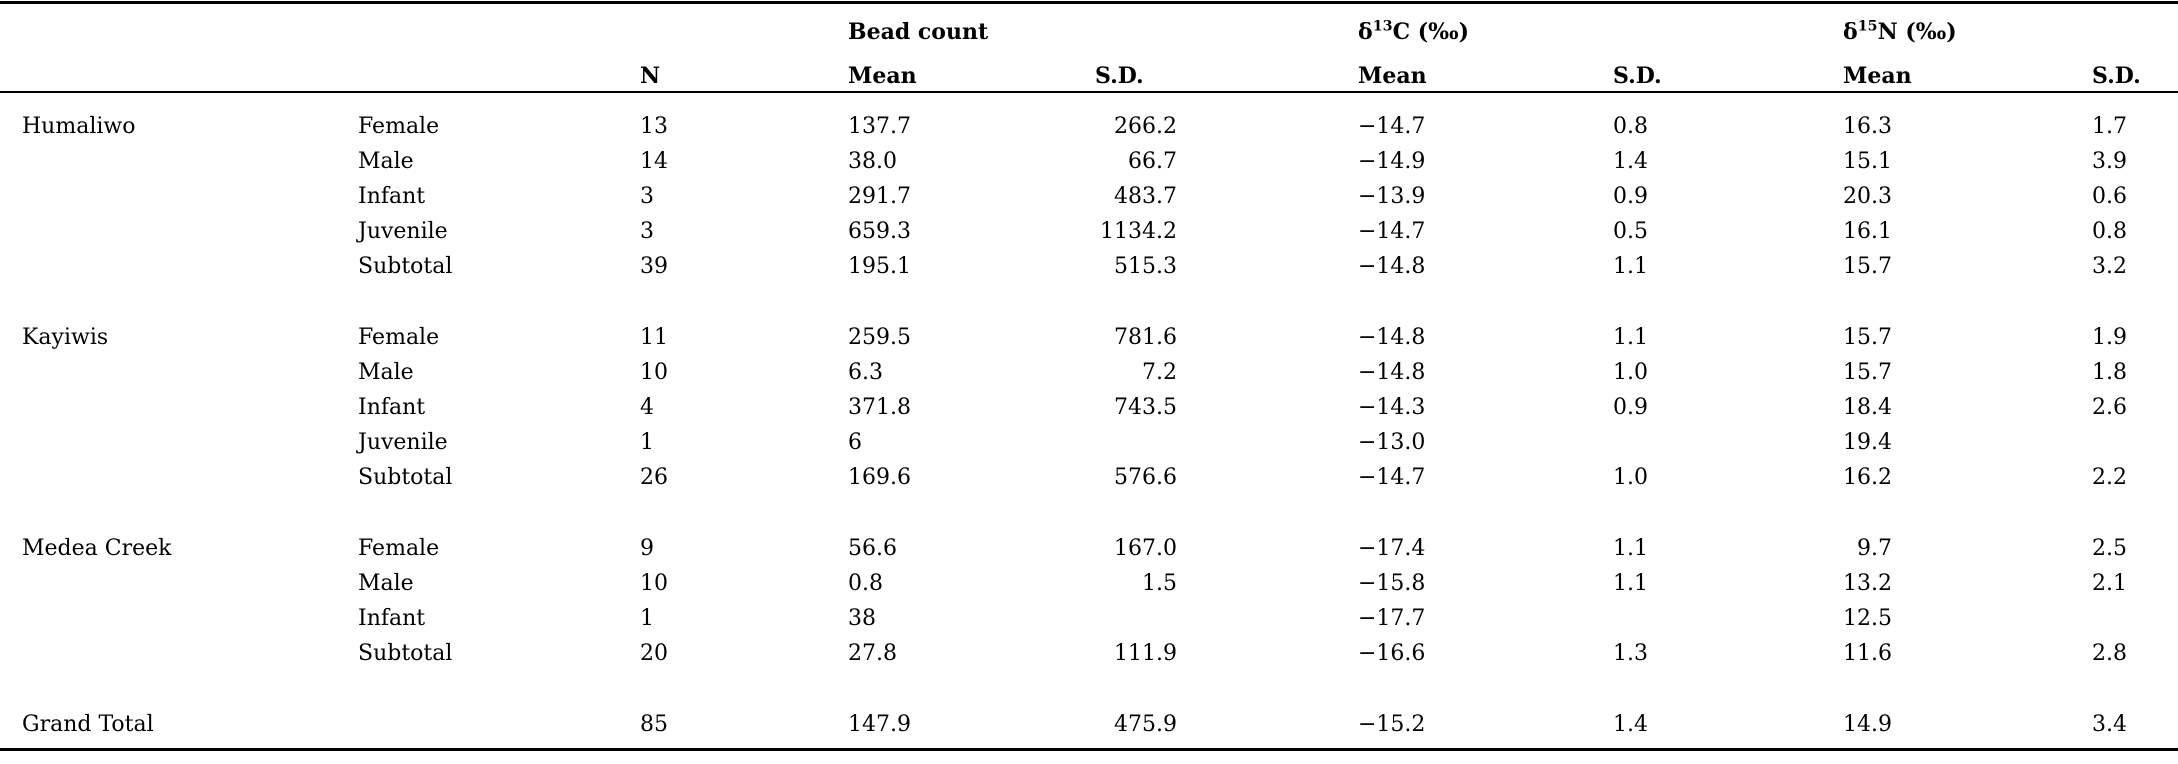  I want to click on cell-d13c-sd: 0.5, so click(1630, 231).